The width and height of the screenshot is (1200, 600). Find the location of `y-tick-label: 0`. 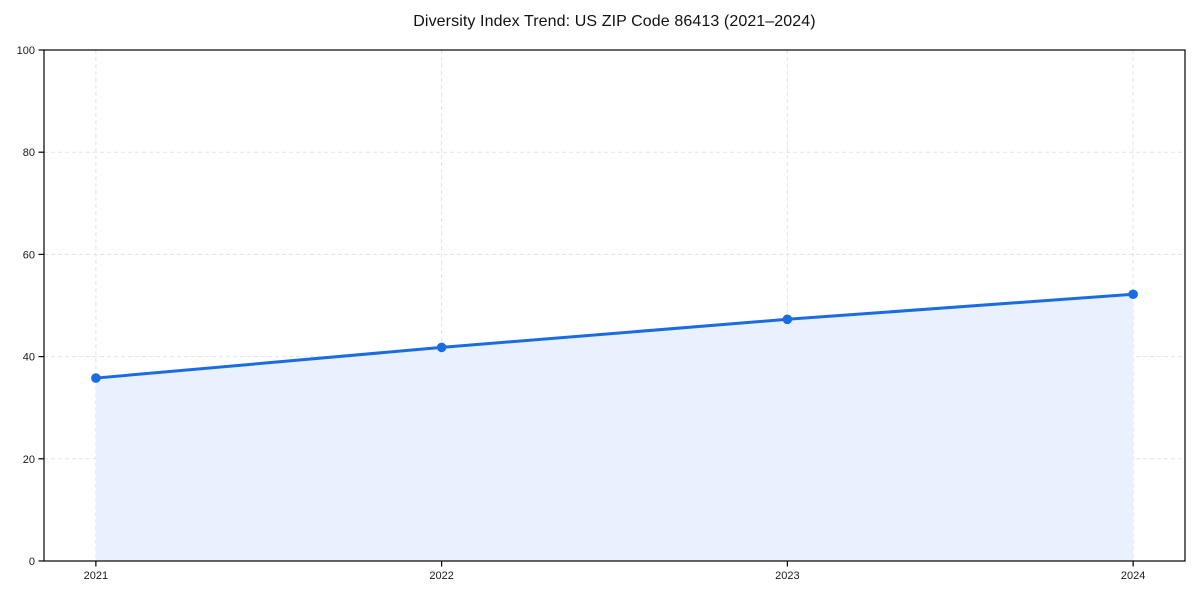

y-tick-label: 0 is located at coordinates (32, 562).